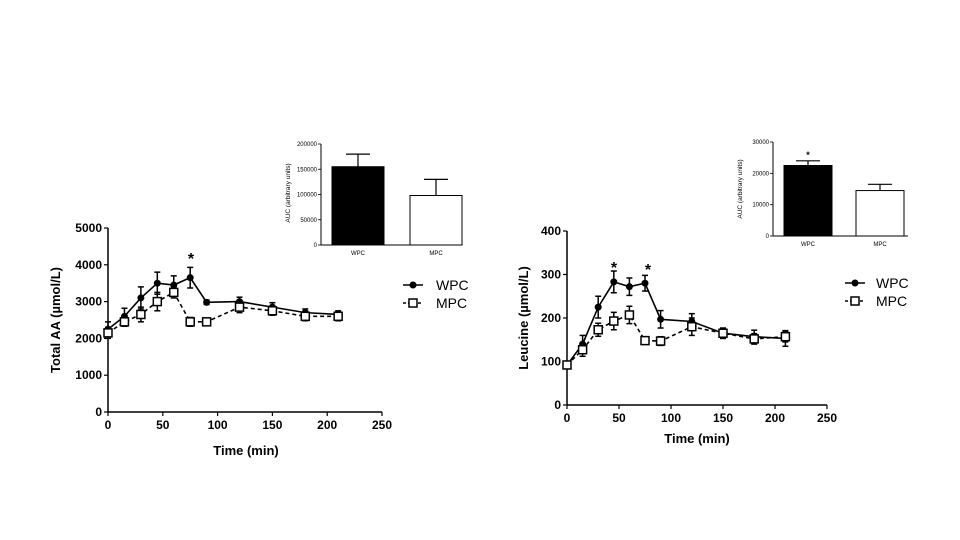 The image size is (960, 540). Describe the element at coordinates (288, 192) in the screenshot. I see `total-aa-auc-y-label: AUC (arbitrary units)` at that location.